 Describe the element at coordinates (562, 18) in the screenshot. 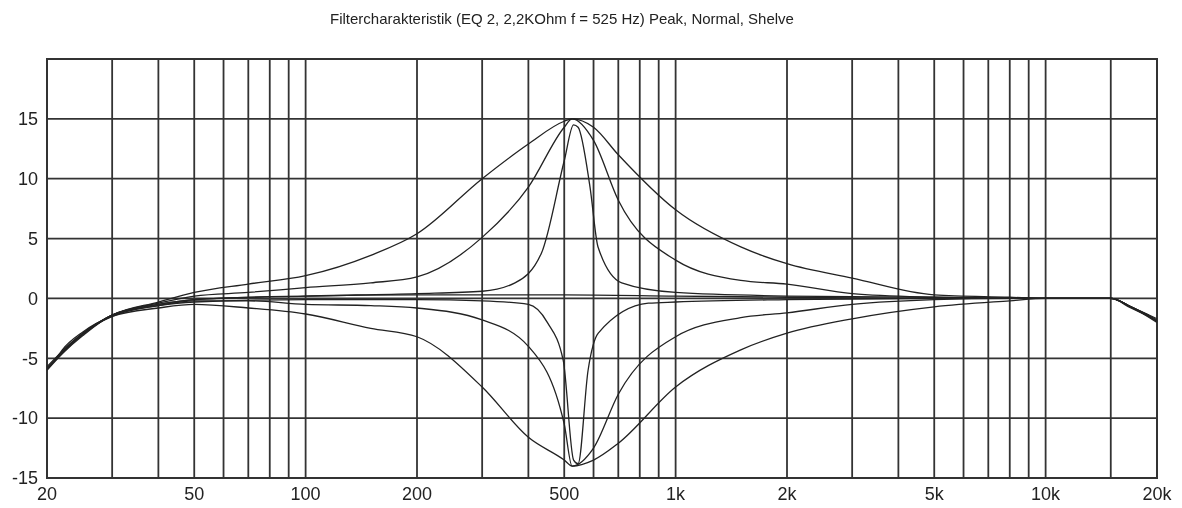

I see `chart-title: Filtercharakteristik (EQ 2, 2,2KOhm f = 525 Hz) Peak, Normal, Shelve` at that location.